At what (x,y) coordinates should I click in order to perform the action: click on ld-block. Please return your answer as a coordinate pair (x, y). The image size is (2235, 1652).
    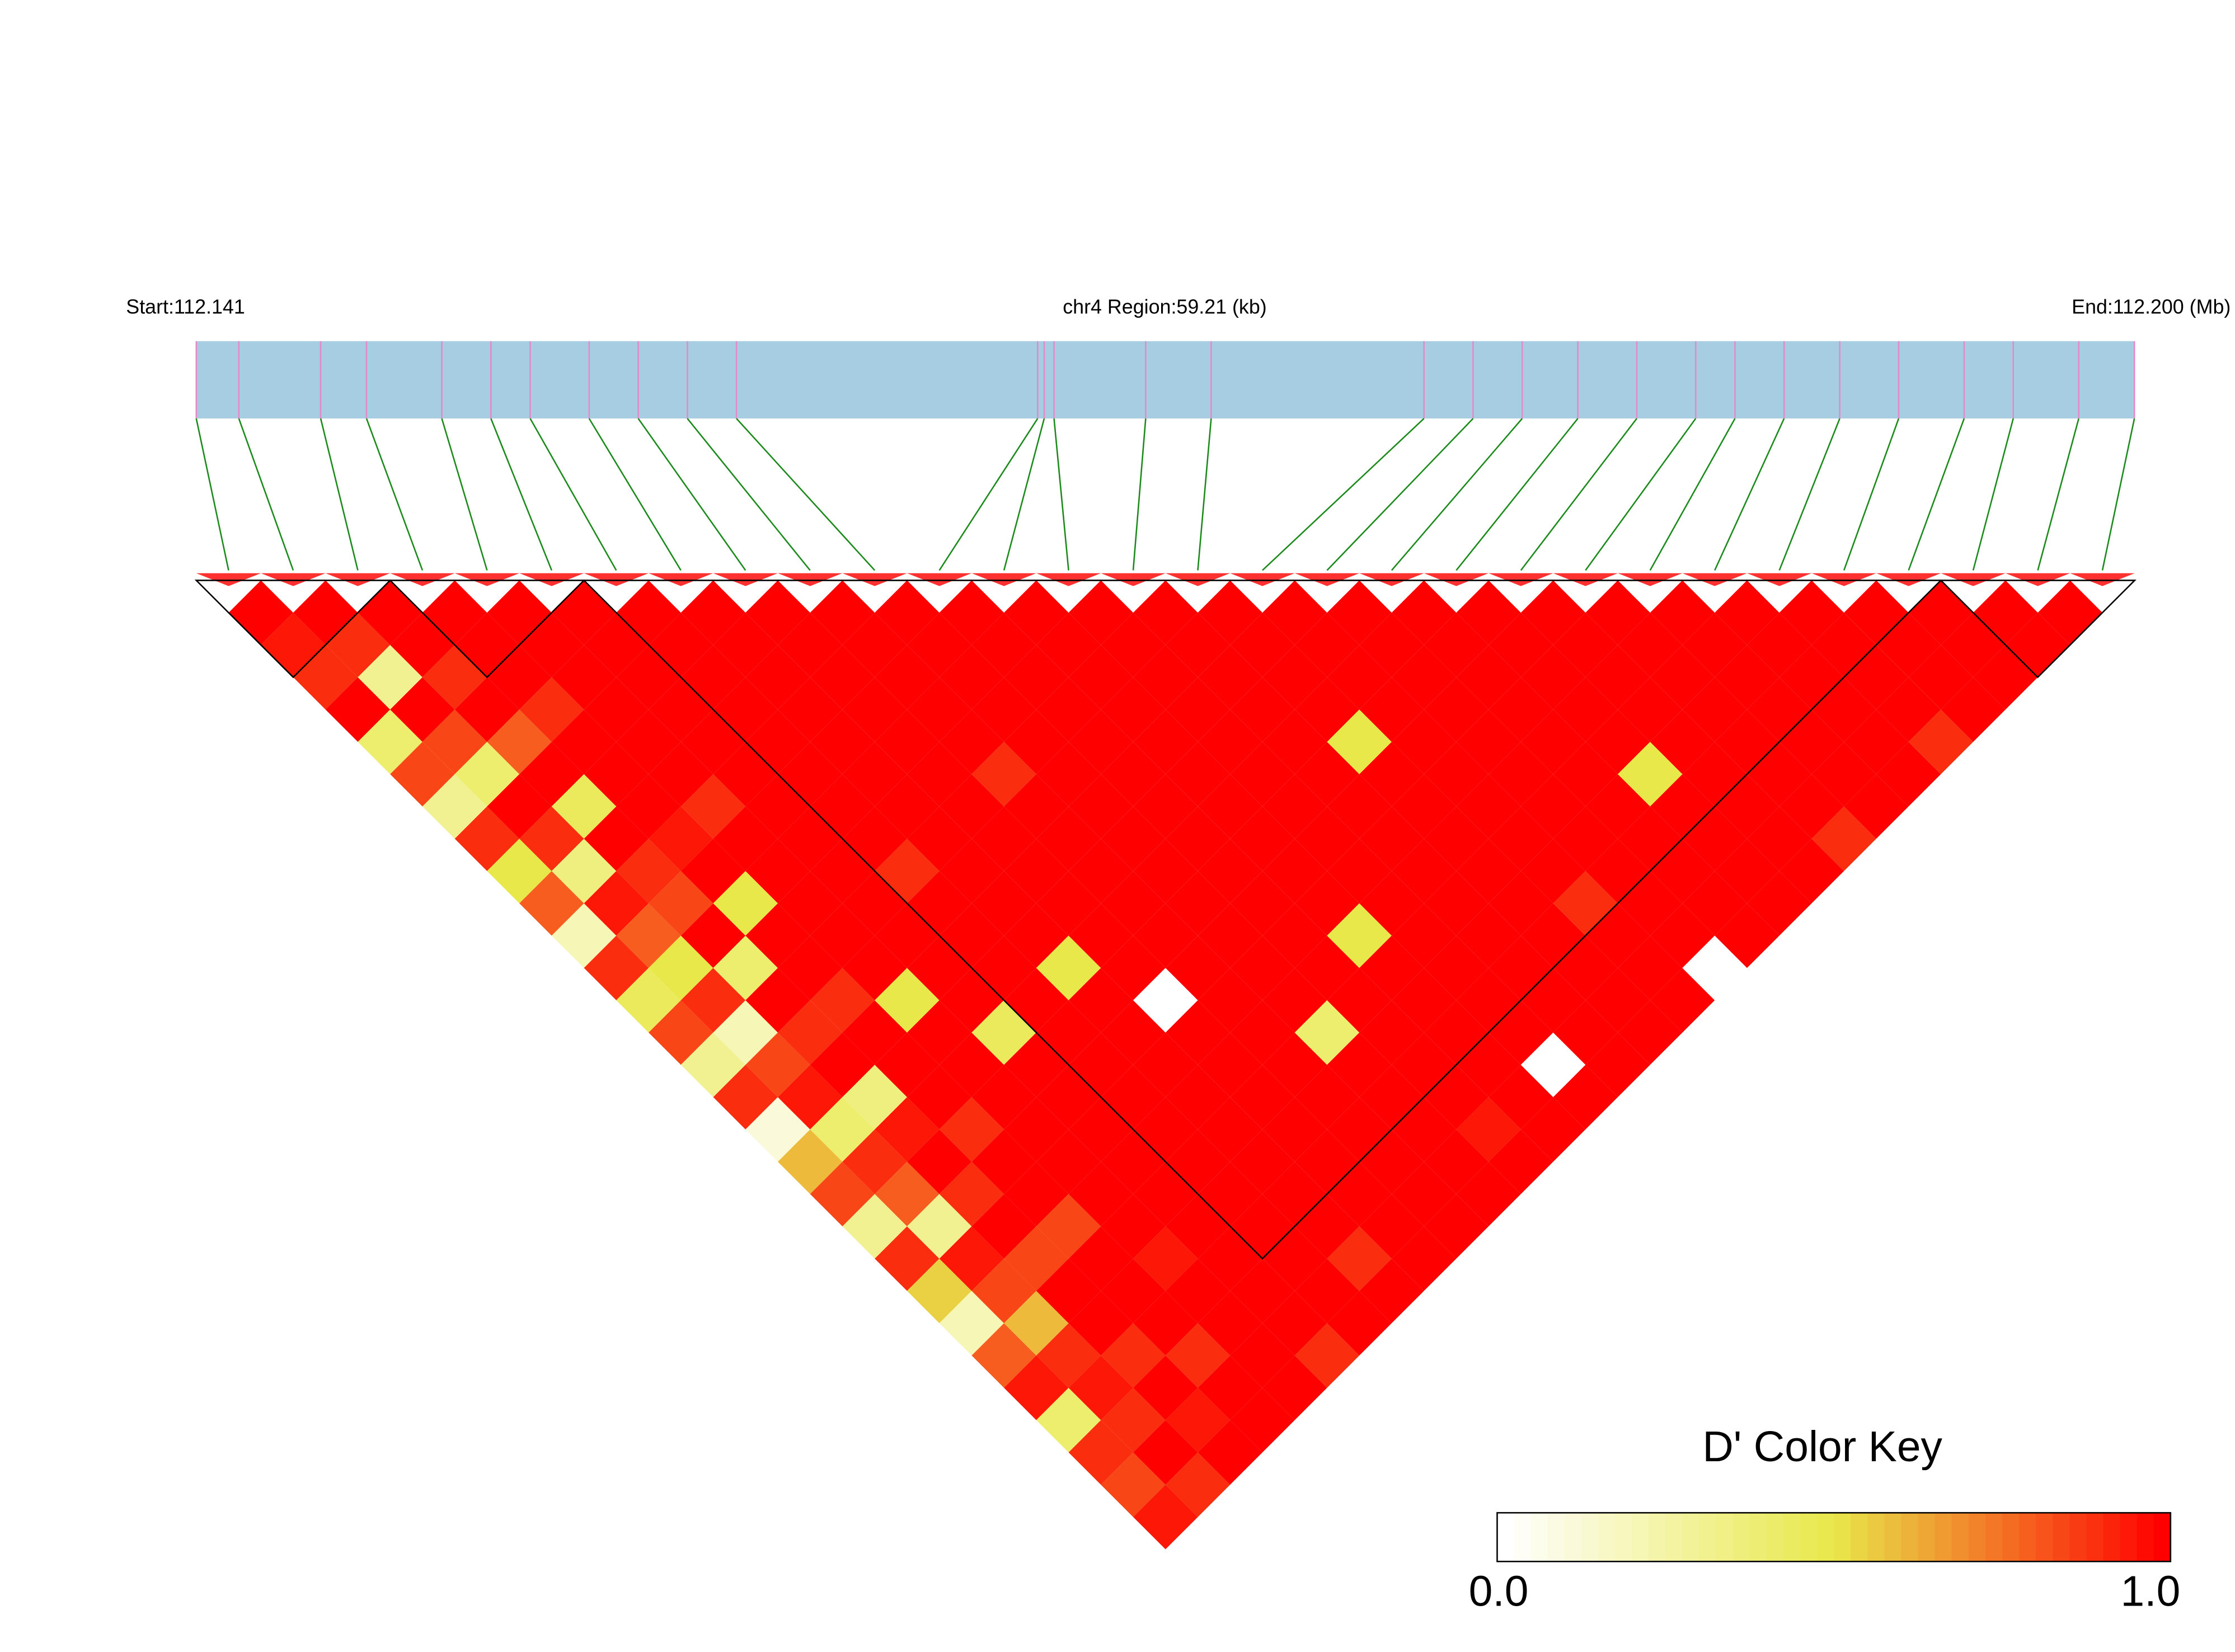
    Looking at the image, I should click on (2038, 630).